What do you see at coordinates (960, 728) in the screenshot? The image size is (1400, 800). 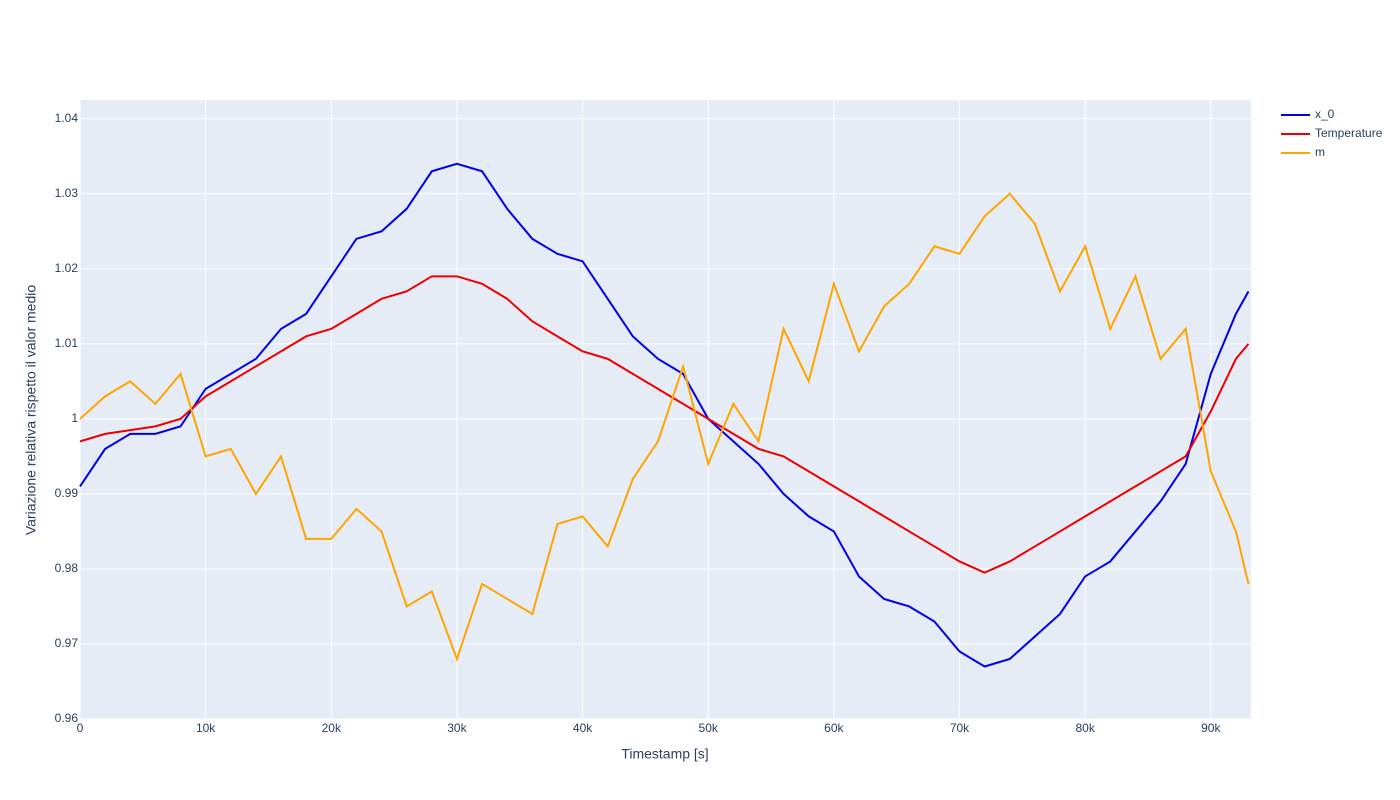 I see `x-tick-label: 70k` at bounding box center [960, 728].